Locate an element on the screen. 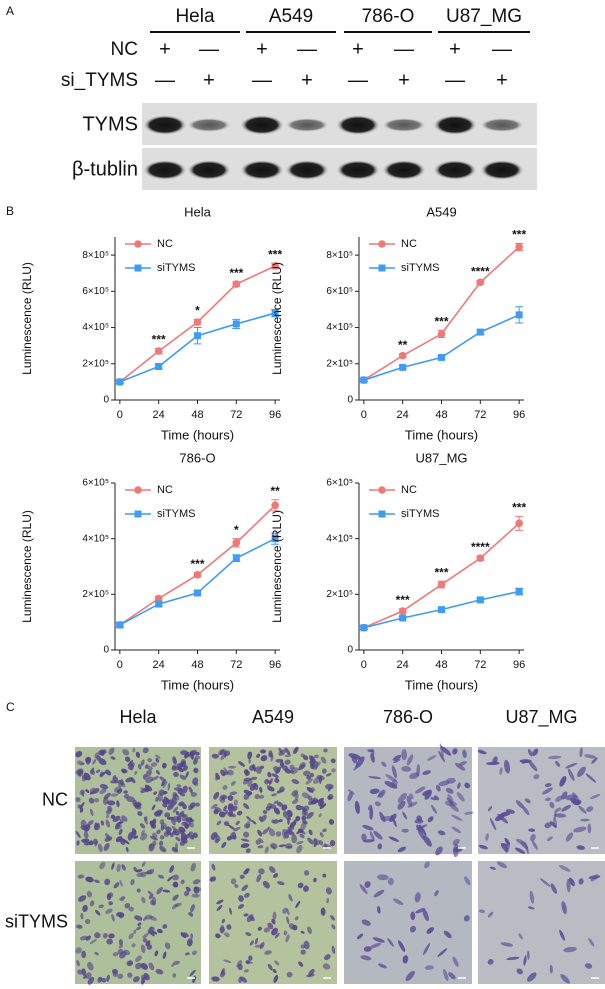 The image size is (605, 989). legend-marker is located at coordinates (382, 244).